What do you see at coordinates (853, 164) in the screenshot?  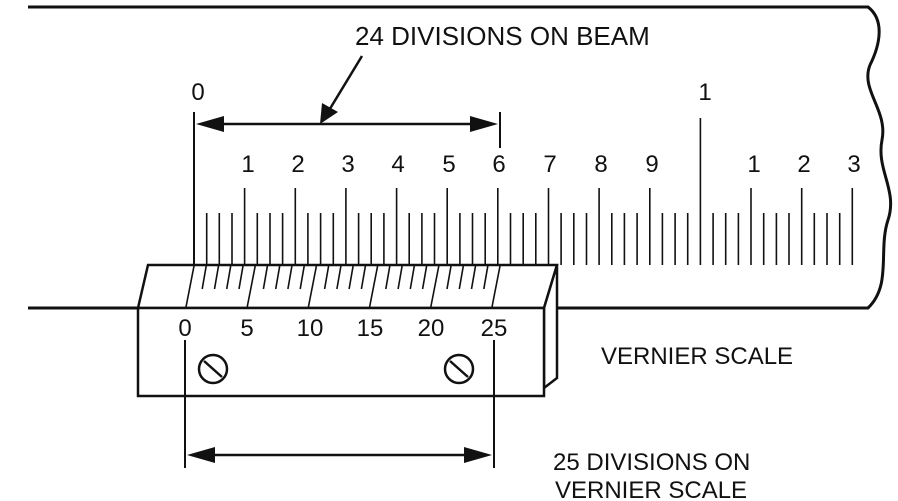 I see `beam-minor-label-13: 3` at bounding box center [853, 164].